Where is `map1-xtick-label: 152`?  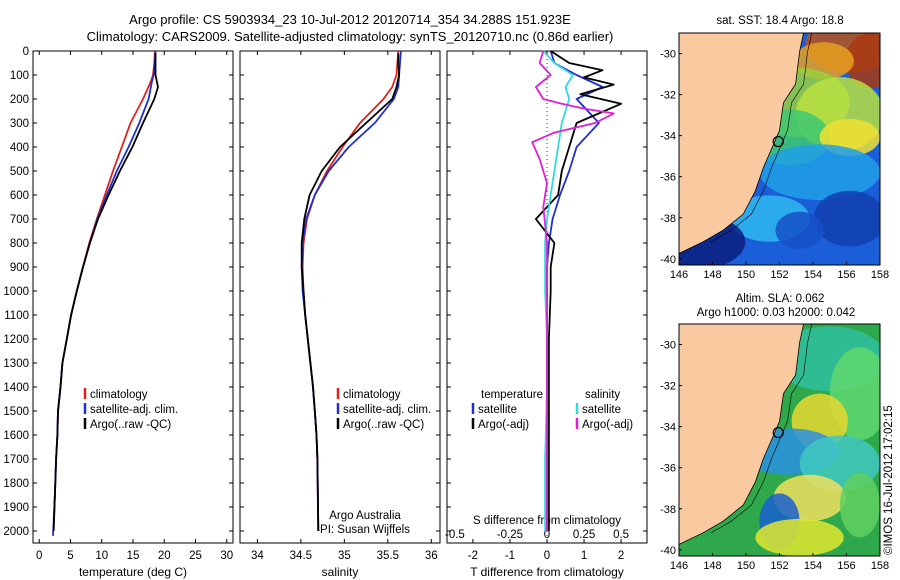 map1-xtick-label: 152 is located at coordinates (779, 275).